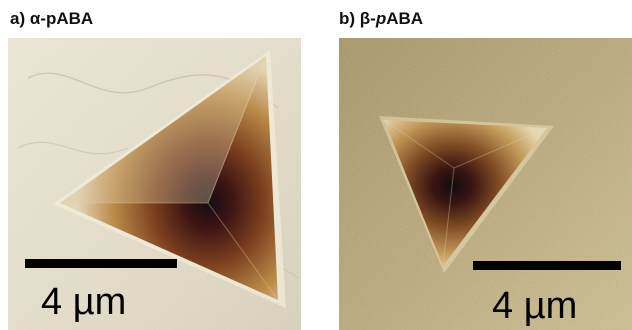 This screenshot has height=330, width=632. What do you see at coordinates (535, 306) in the screenshot?
I see `panel-b-scale-bar-label: 4 µm` at bounding box center [535, 306].